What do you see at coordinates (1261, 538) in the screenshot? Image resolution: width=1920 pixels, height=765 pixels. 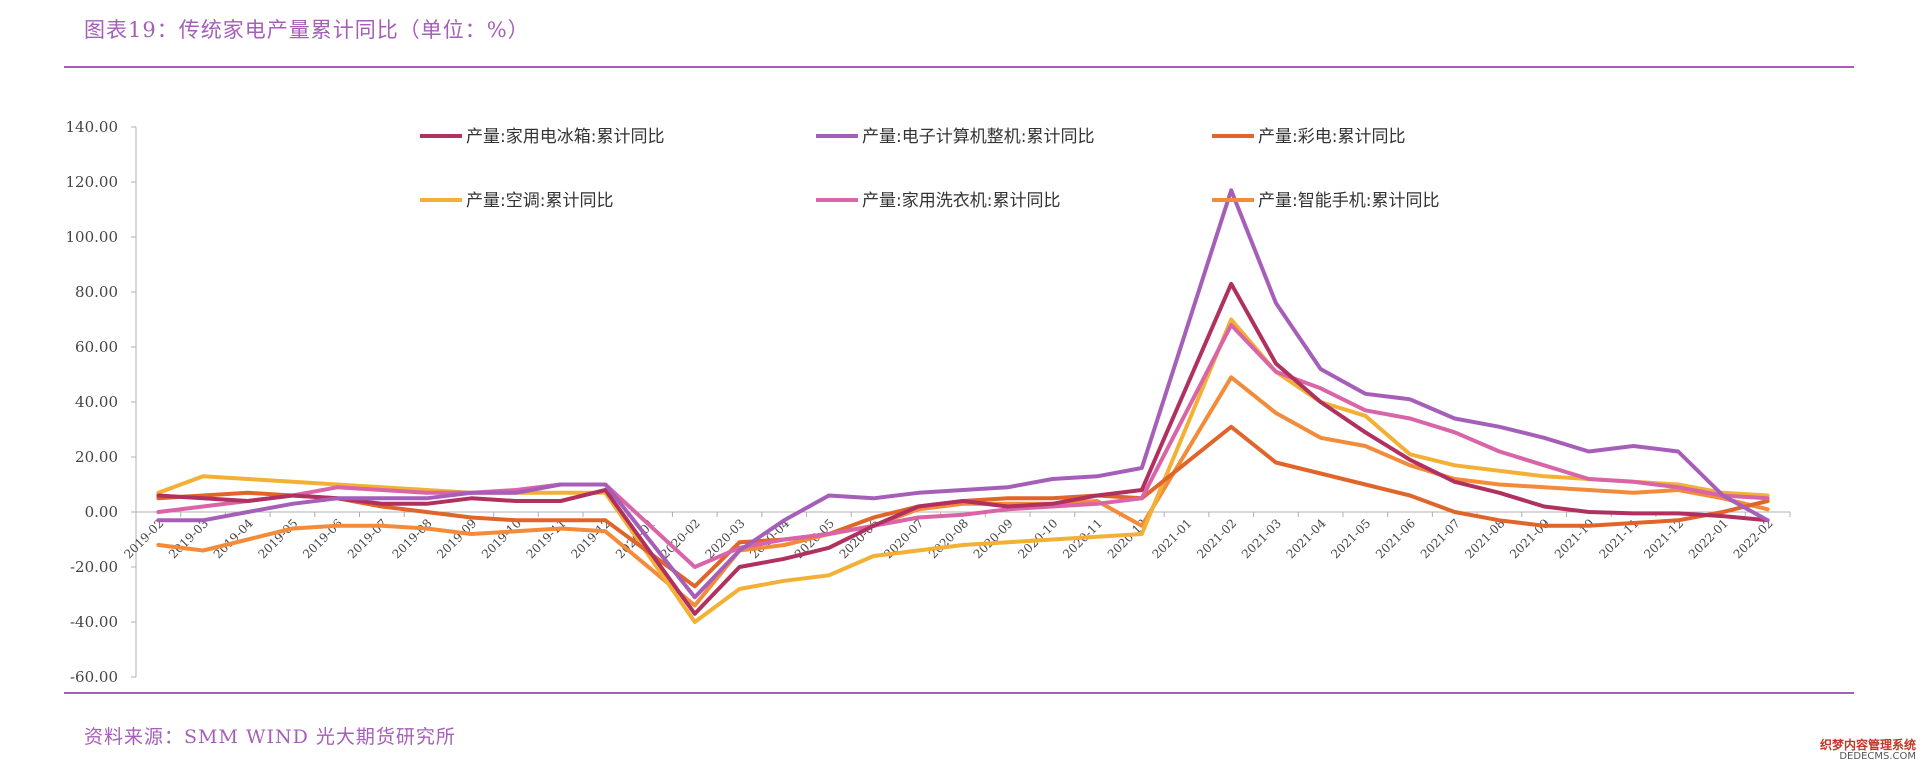 I see `x-tick-label: 2021-03` at bounding box center [1261, 538].